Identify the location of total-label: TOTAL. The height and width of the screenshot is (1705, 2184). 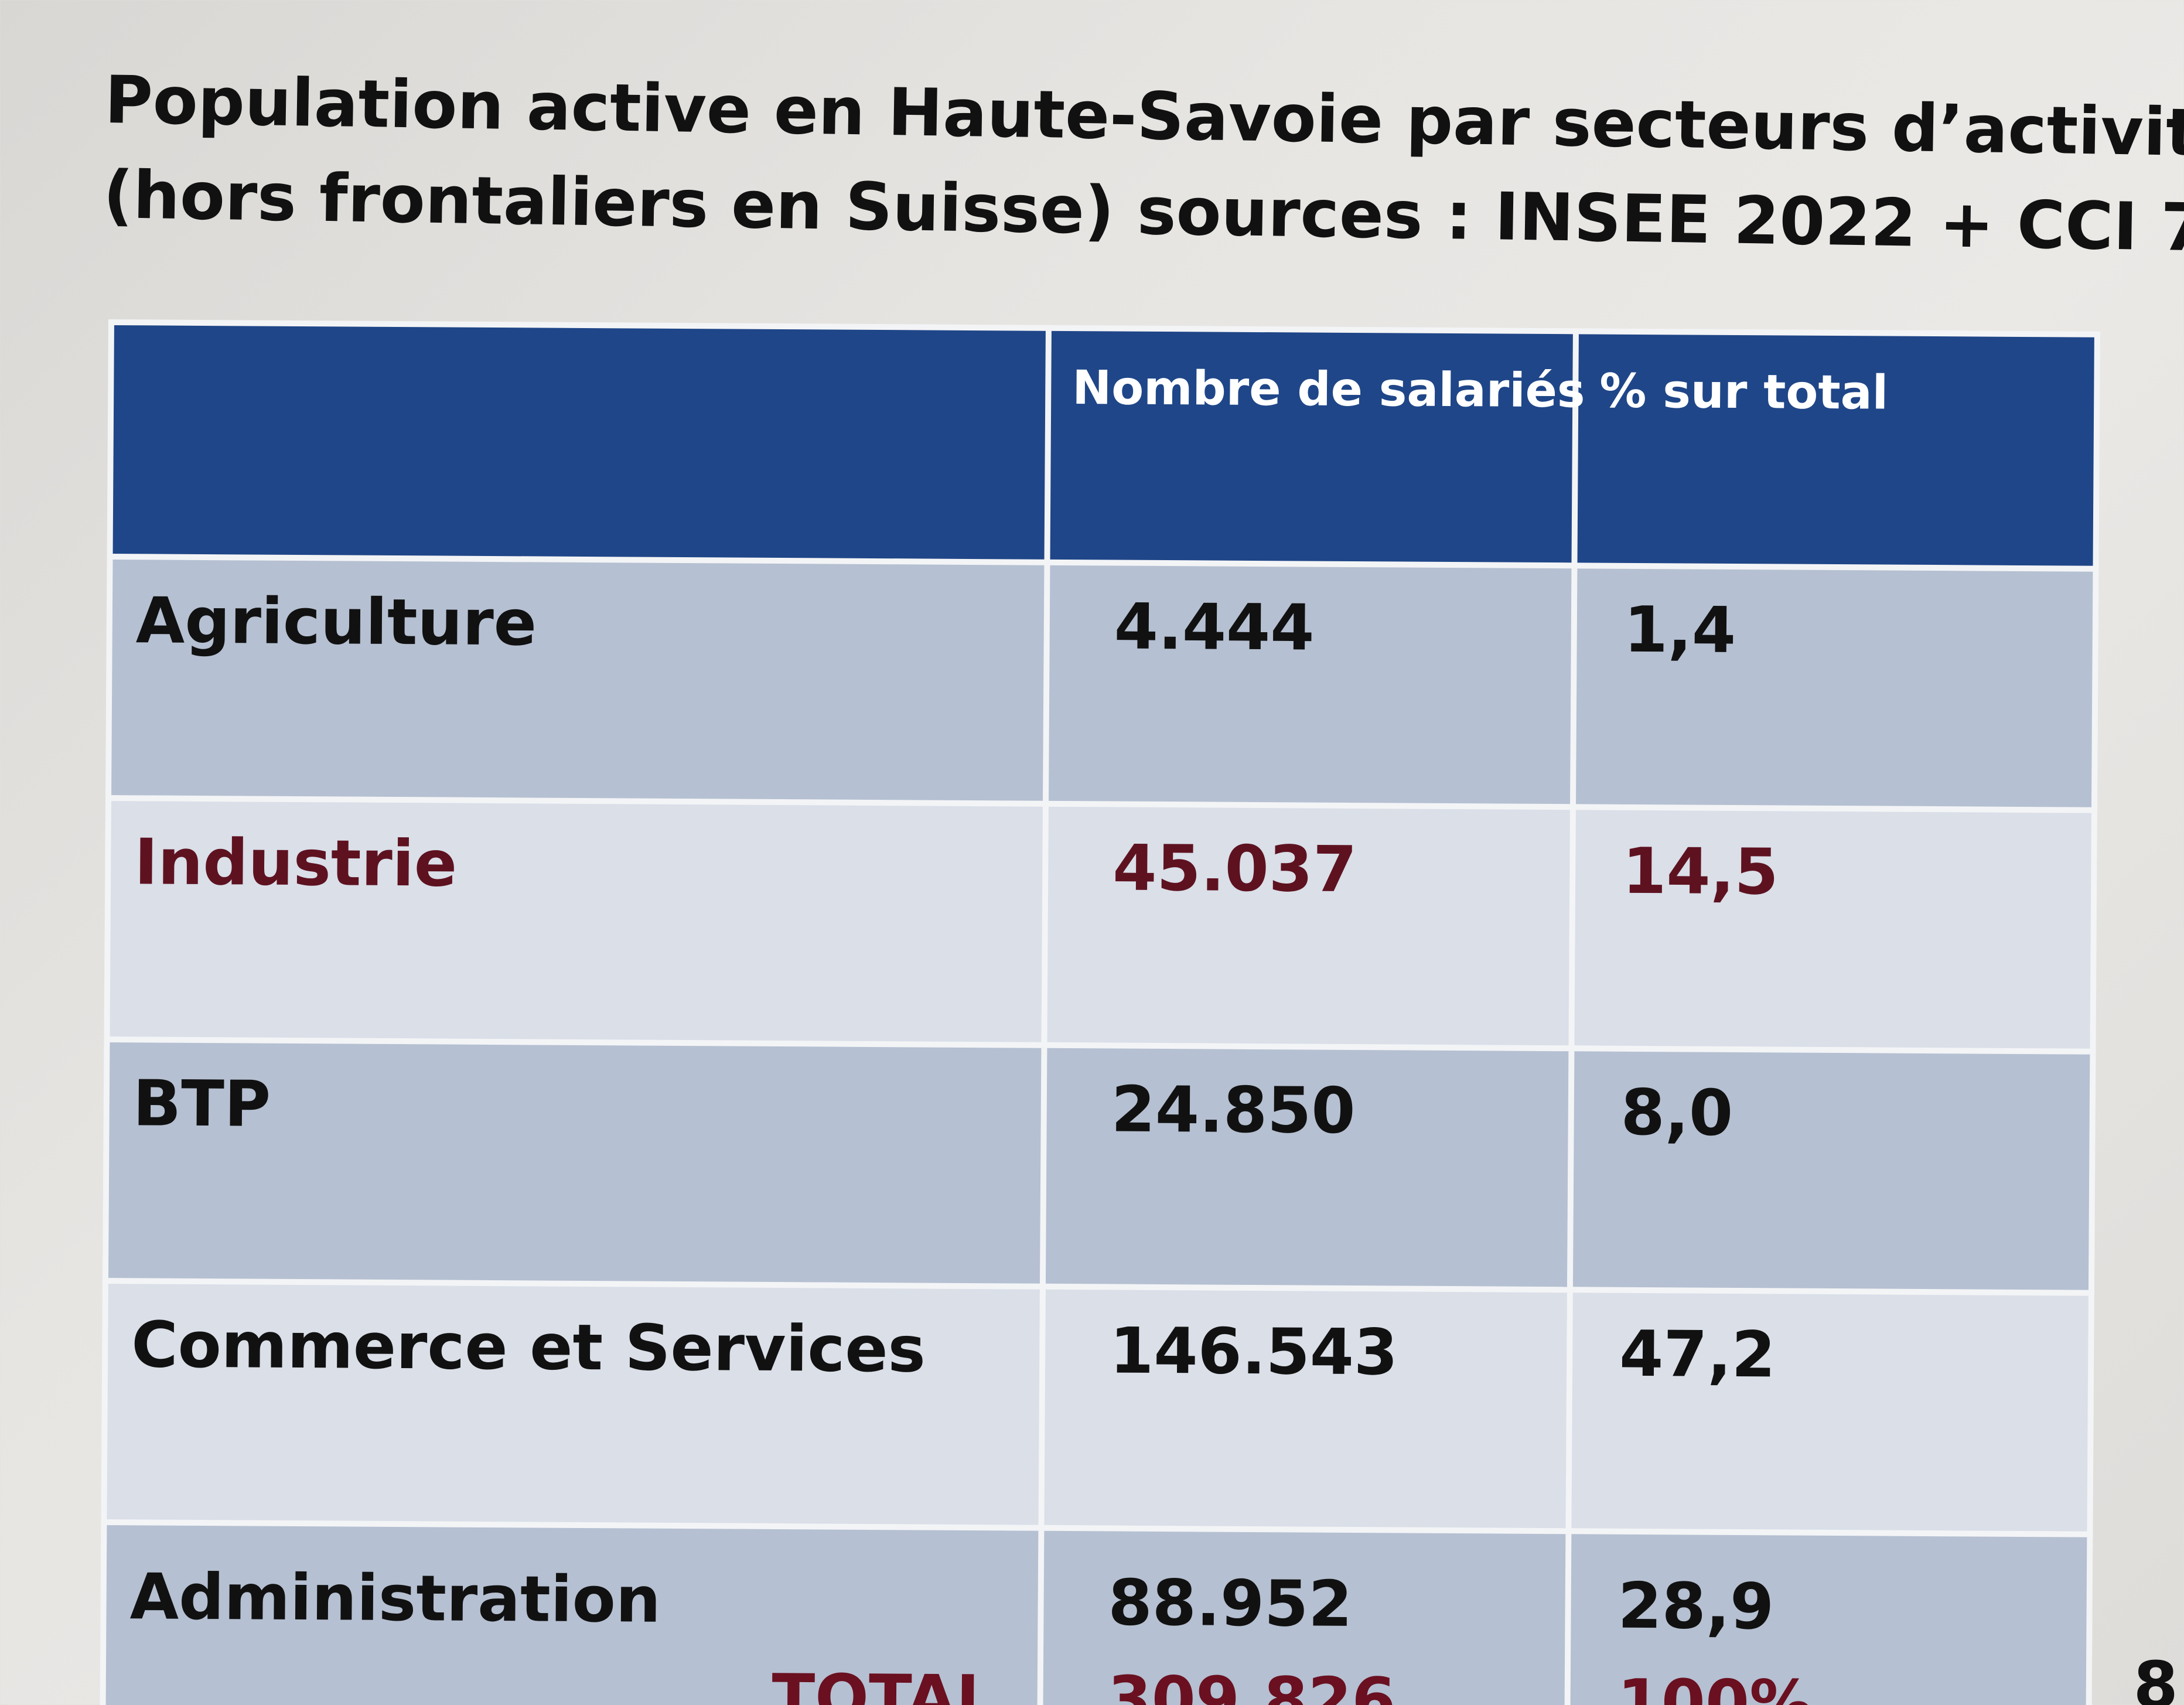
(884, 1682).